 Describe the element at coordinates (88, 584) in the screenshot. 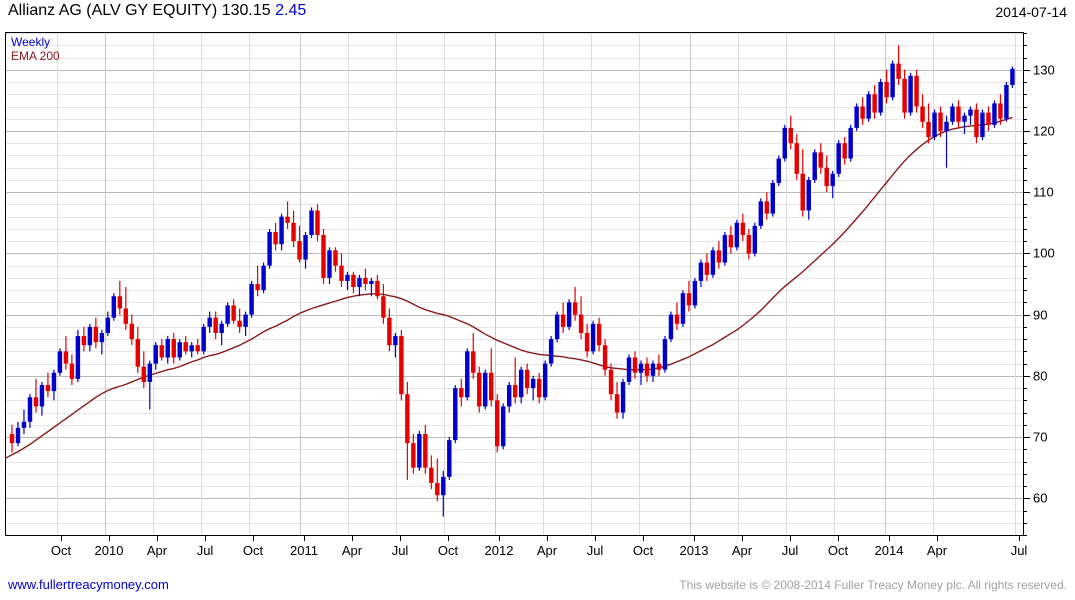

I see `footer-website-link: www.fullertreacymoney.com` at that location.